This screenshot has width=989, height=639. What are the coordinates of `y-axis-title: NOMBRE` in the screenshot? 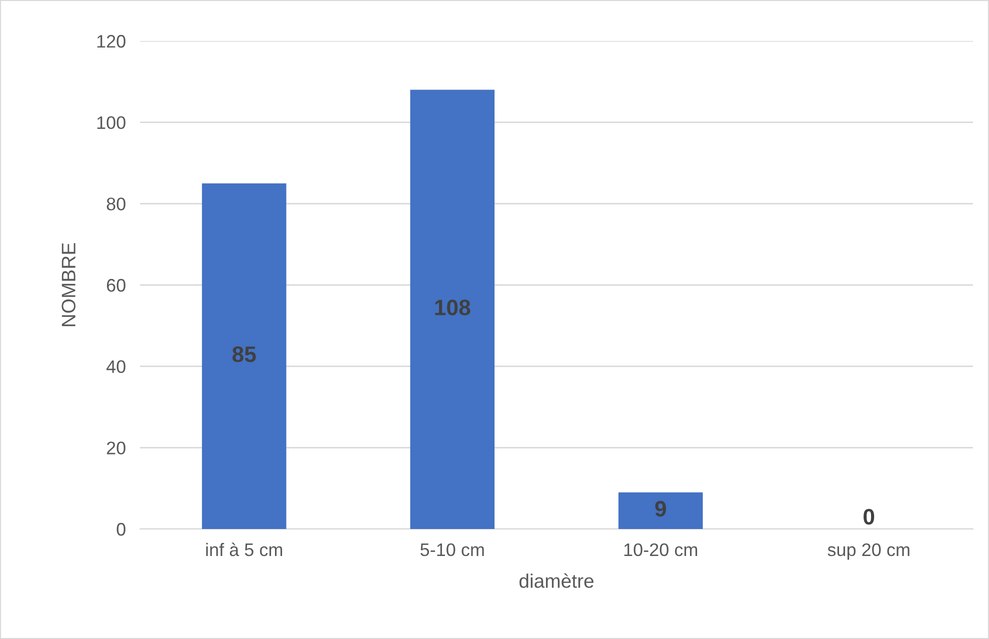 It's located at (69, 284).